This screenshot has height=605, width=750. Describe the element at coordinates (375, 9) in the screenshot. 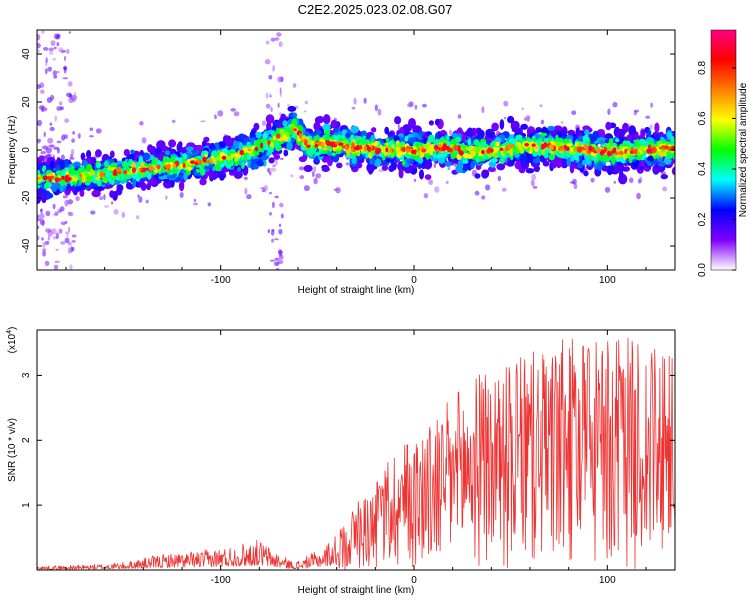

I see `figure-title: C2E2.2025.023.02.08.G07` at that location.